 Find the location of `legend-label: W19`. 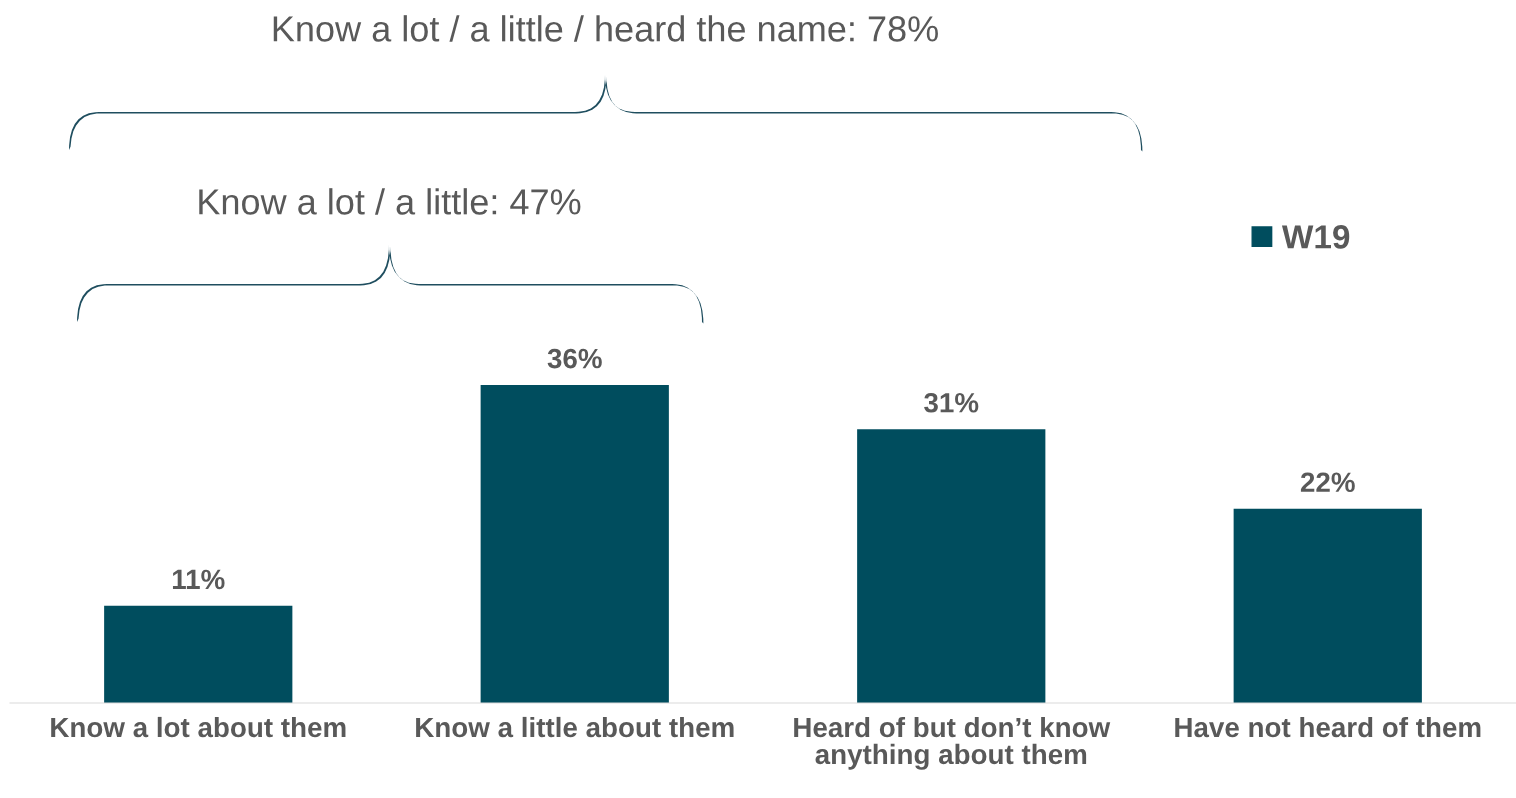

legend-label: W19 is located at coordinates (1315, 237).